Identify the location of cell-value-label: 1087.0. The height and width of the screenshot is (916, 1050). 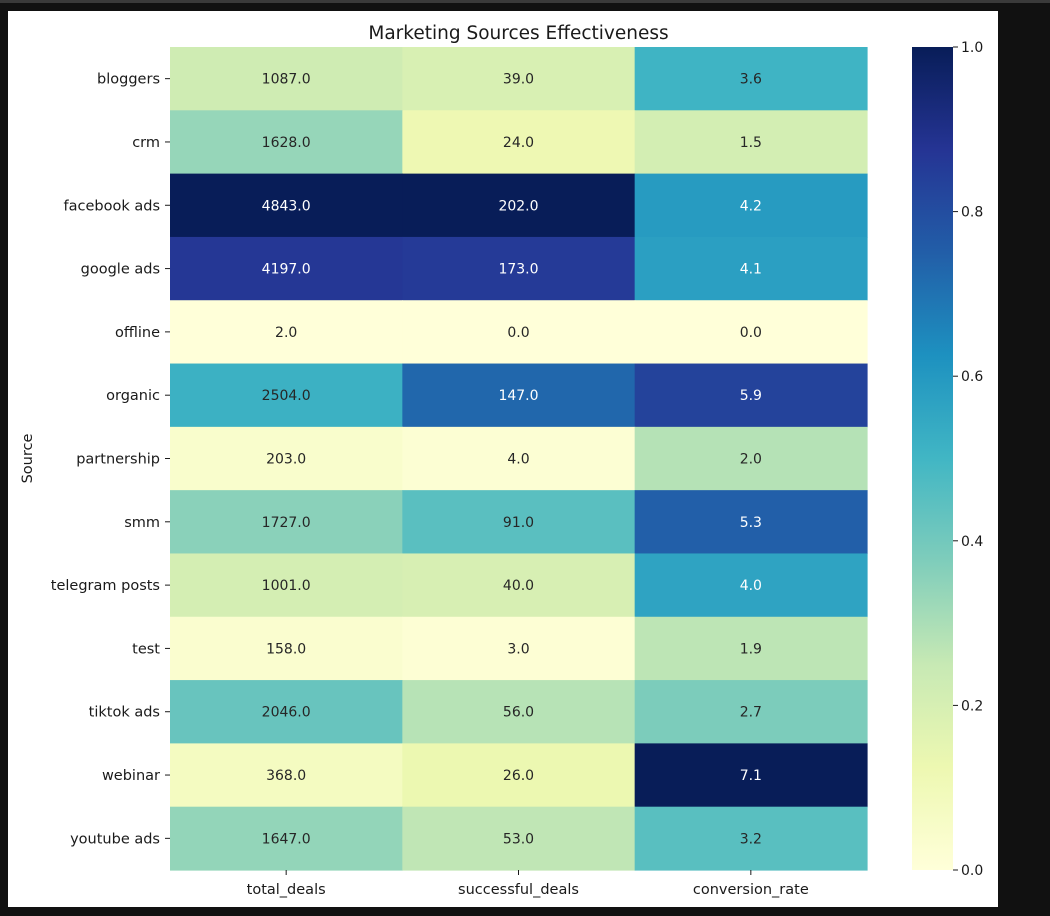
(286, 80).